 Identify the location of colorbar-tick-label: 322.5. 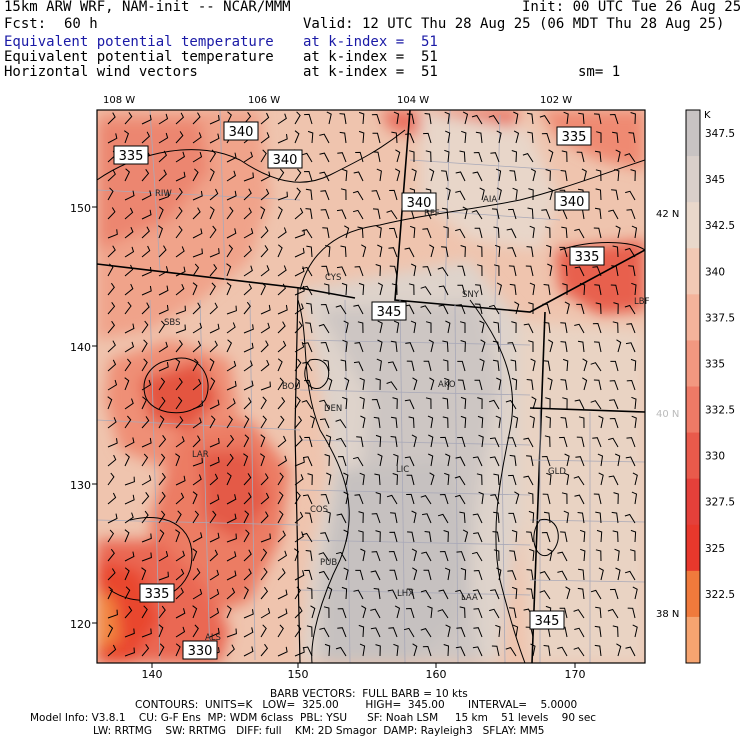
(720, 595).